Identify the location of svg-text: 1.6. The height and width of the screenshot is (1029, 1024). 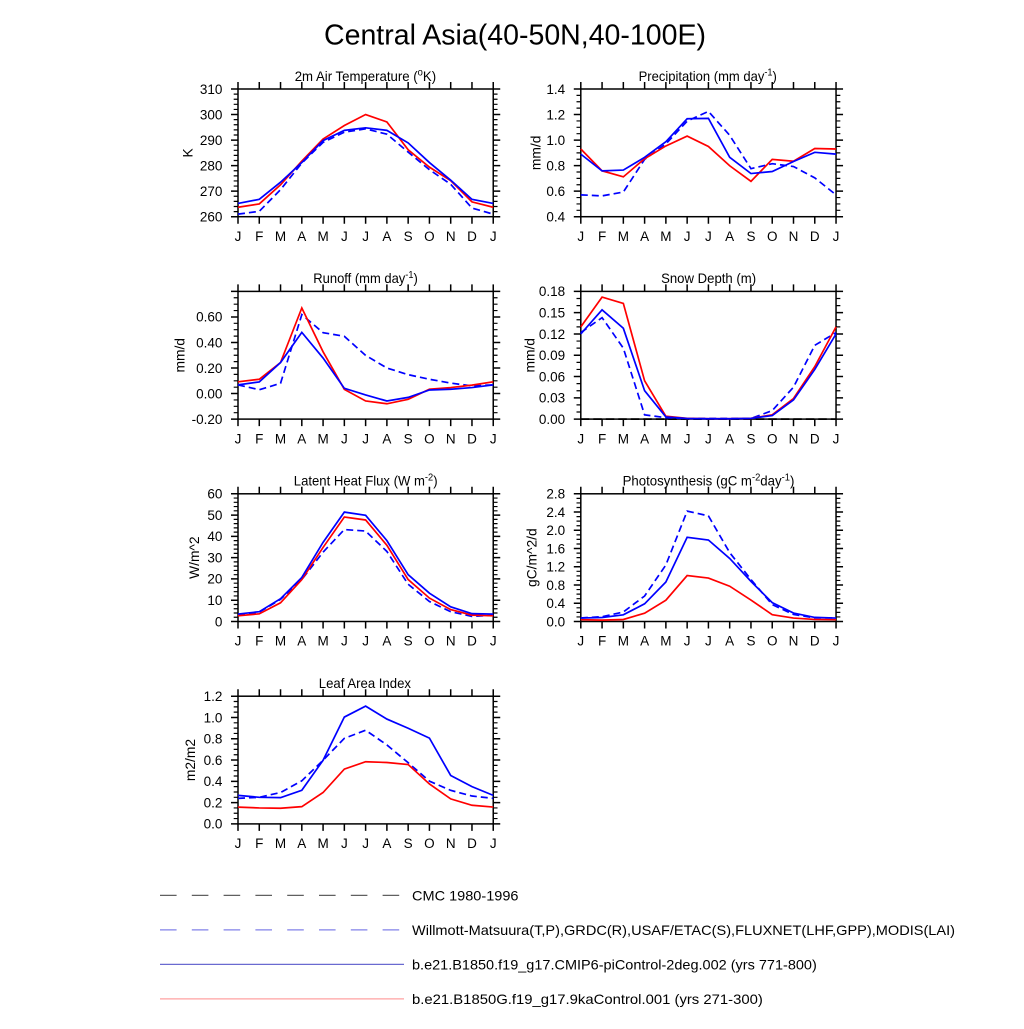
(555, 548).